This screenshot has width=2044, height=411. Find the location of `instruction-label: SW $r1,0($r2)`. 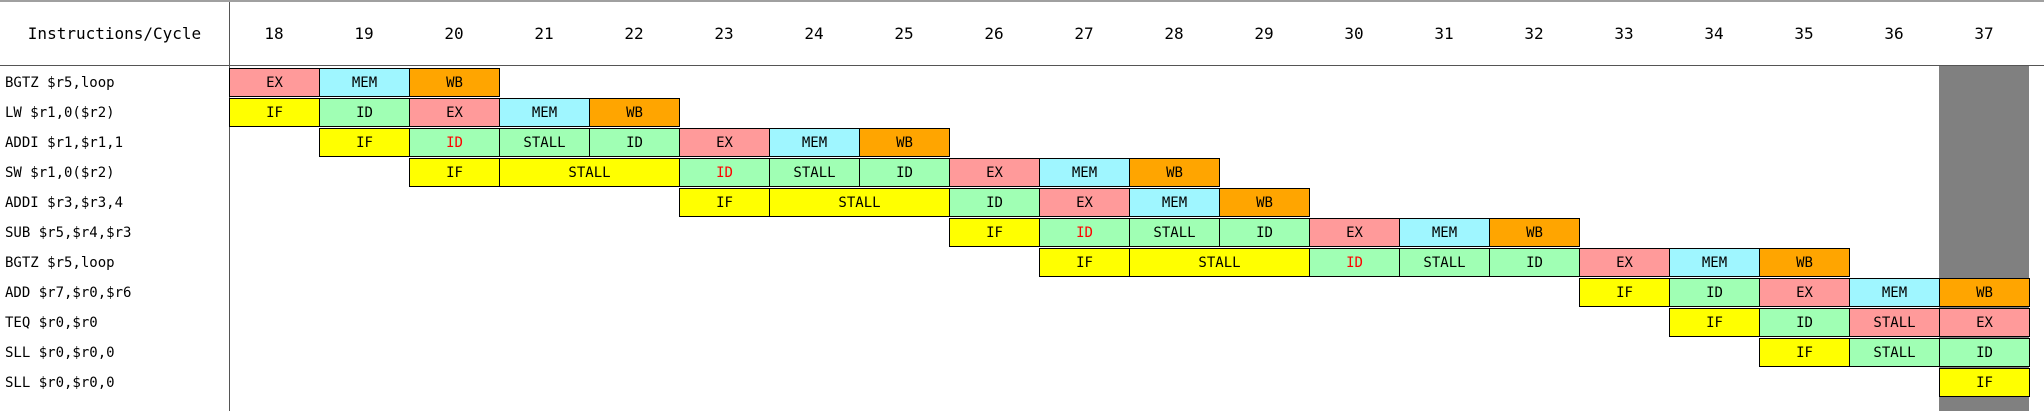

instruction-label: SW $r1,0($r2) is located at coordinates (60, 173).